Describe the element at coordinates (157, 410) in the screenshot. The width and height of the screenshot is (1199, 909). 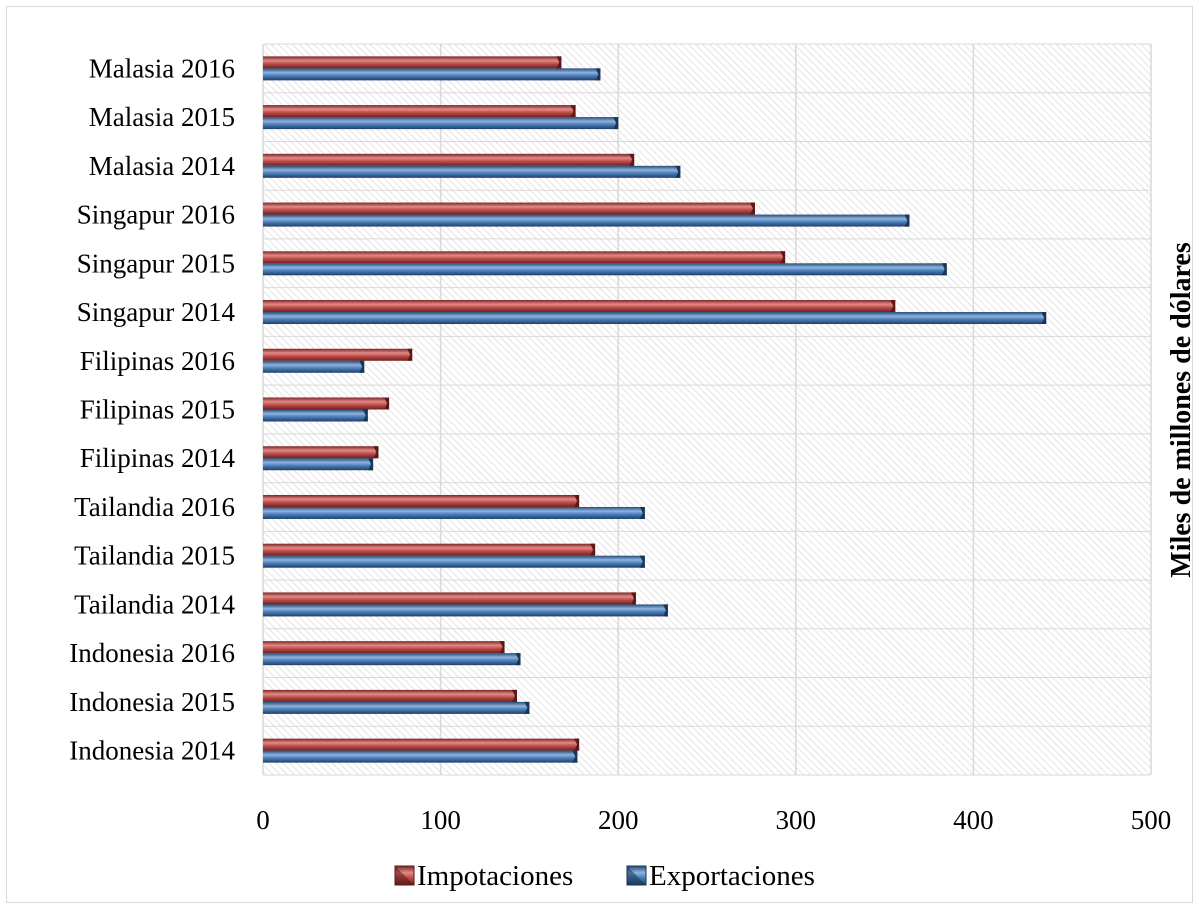
I see `category-label: Filipinas 2015` at that location.